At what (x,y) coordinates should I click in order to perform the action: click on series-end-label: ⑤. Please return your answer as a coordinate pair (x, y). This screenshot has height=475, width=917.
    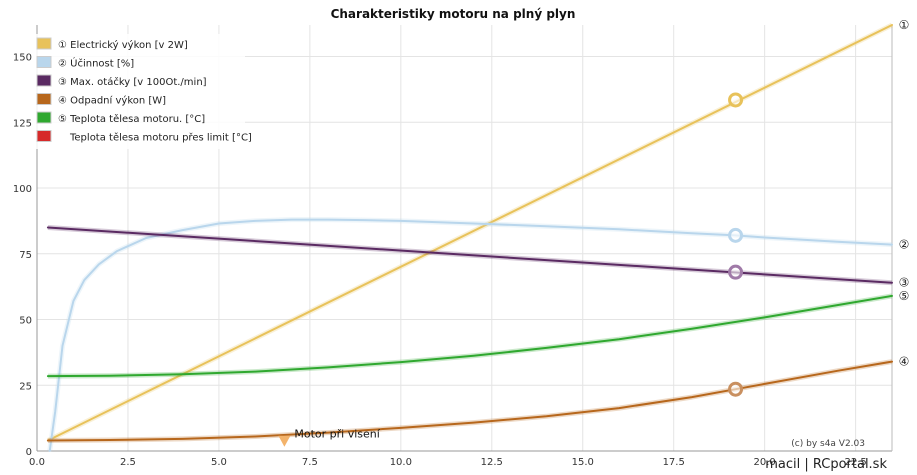
    Looking at the image, I should click on (904, 296).